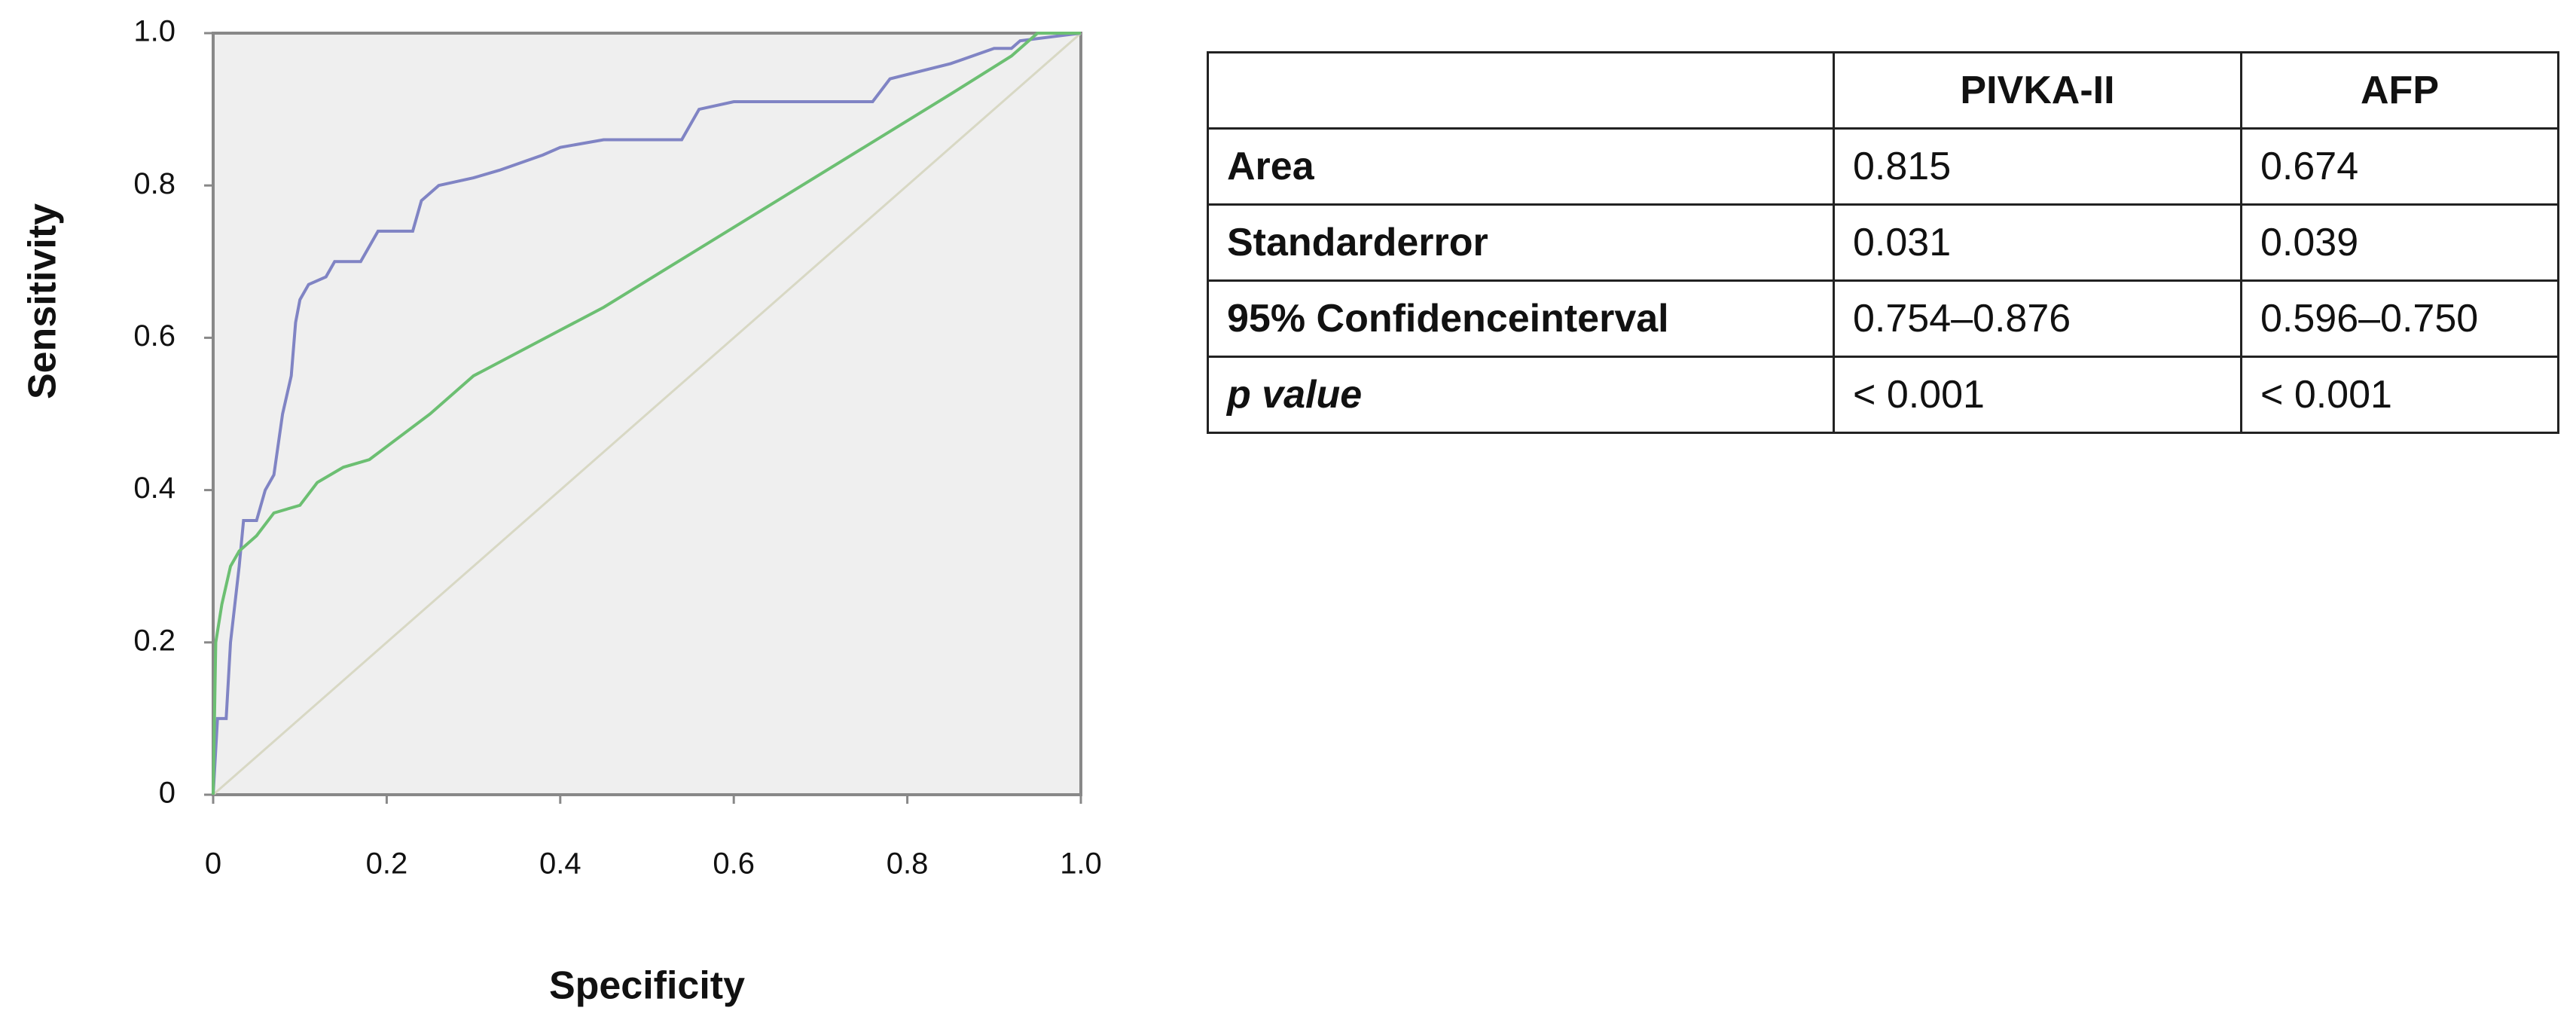  Describe the element at coordinates (167, 793) in the screenshot. I see `y-tick-label: 0` at that location.